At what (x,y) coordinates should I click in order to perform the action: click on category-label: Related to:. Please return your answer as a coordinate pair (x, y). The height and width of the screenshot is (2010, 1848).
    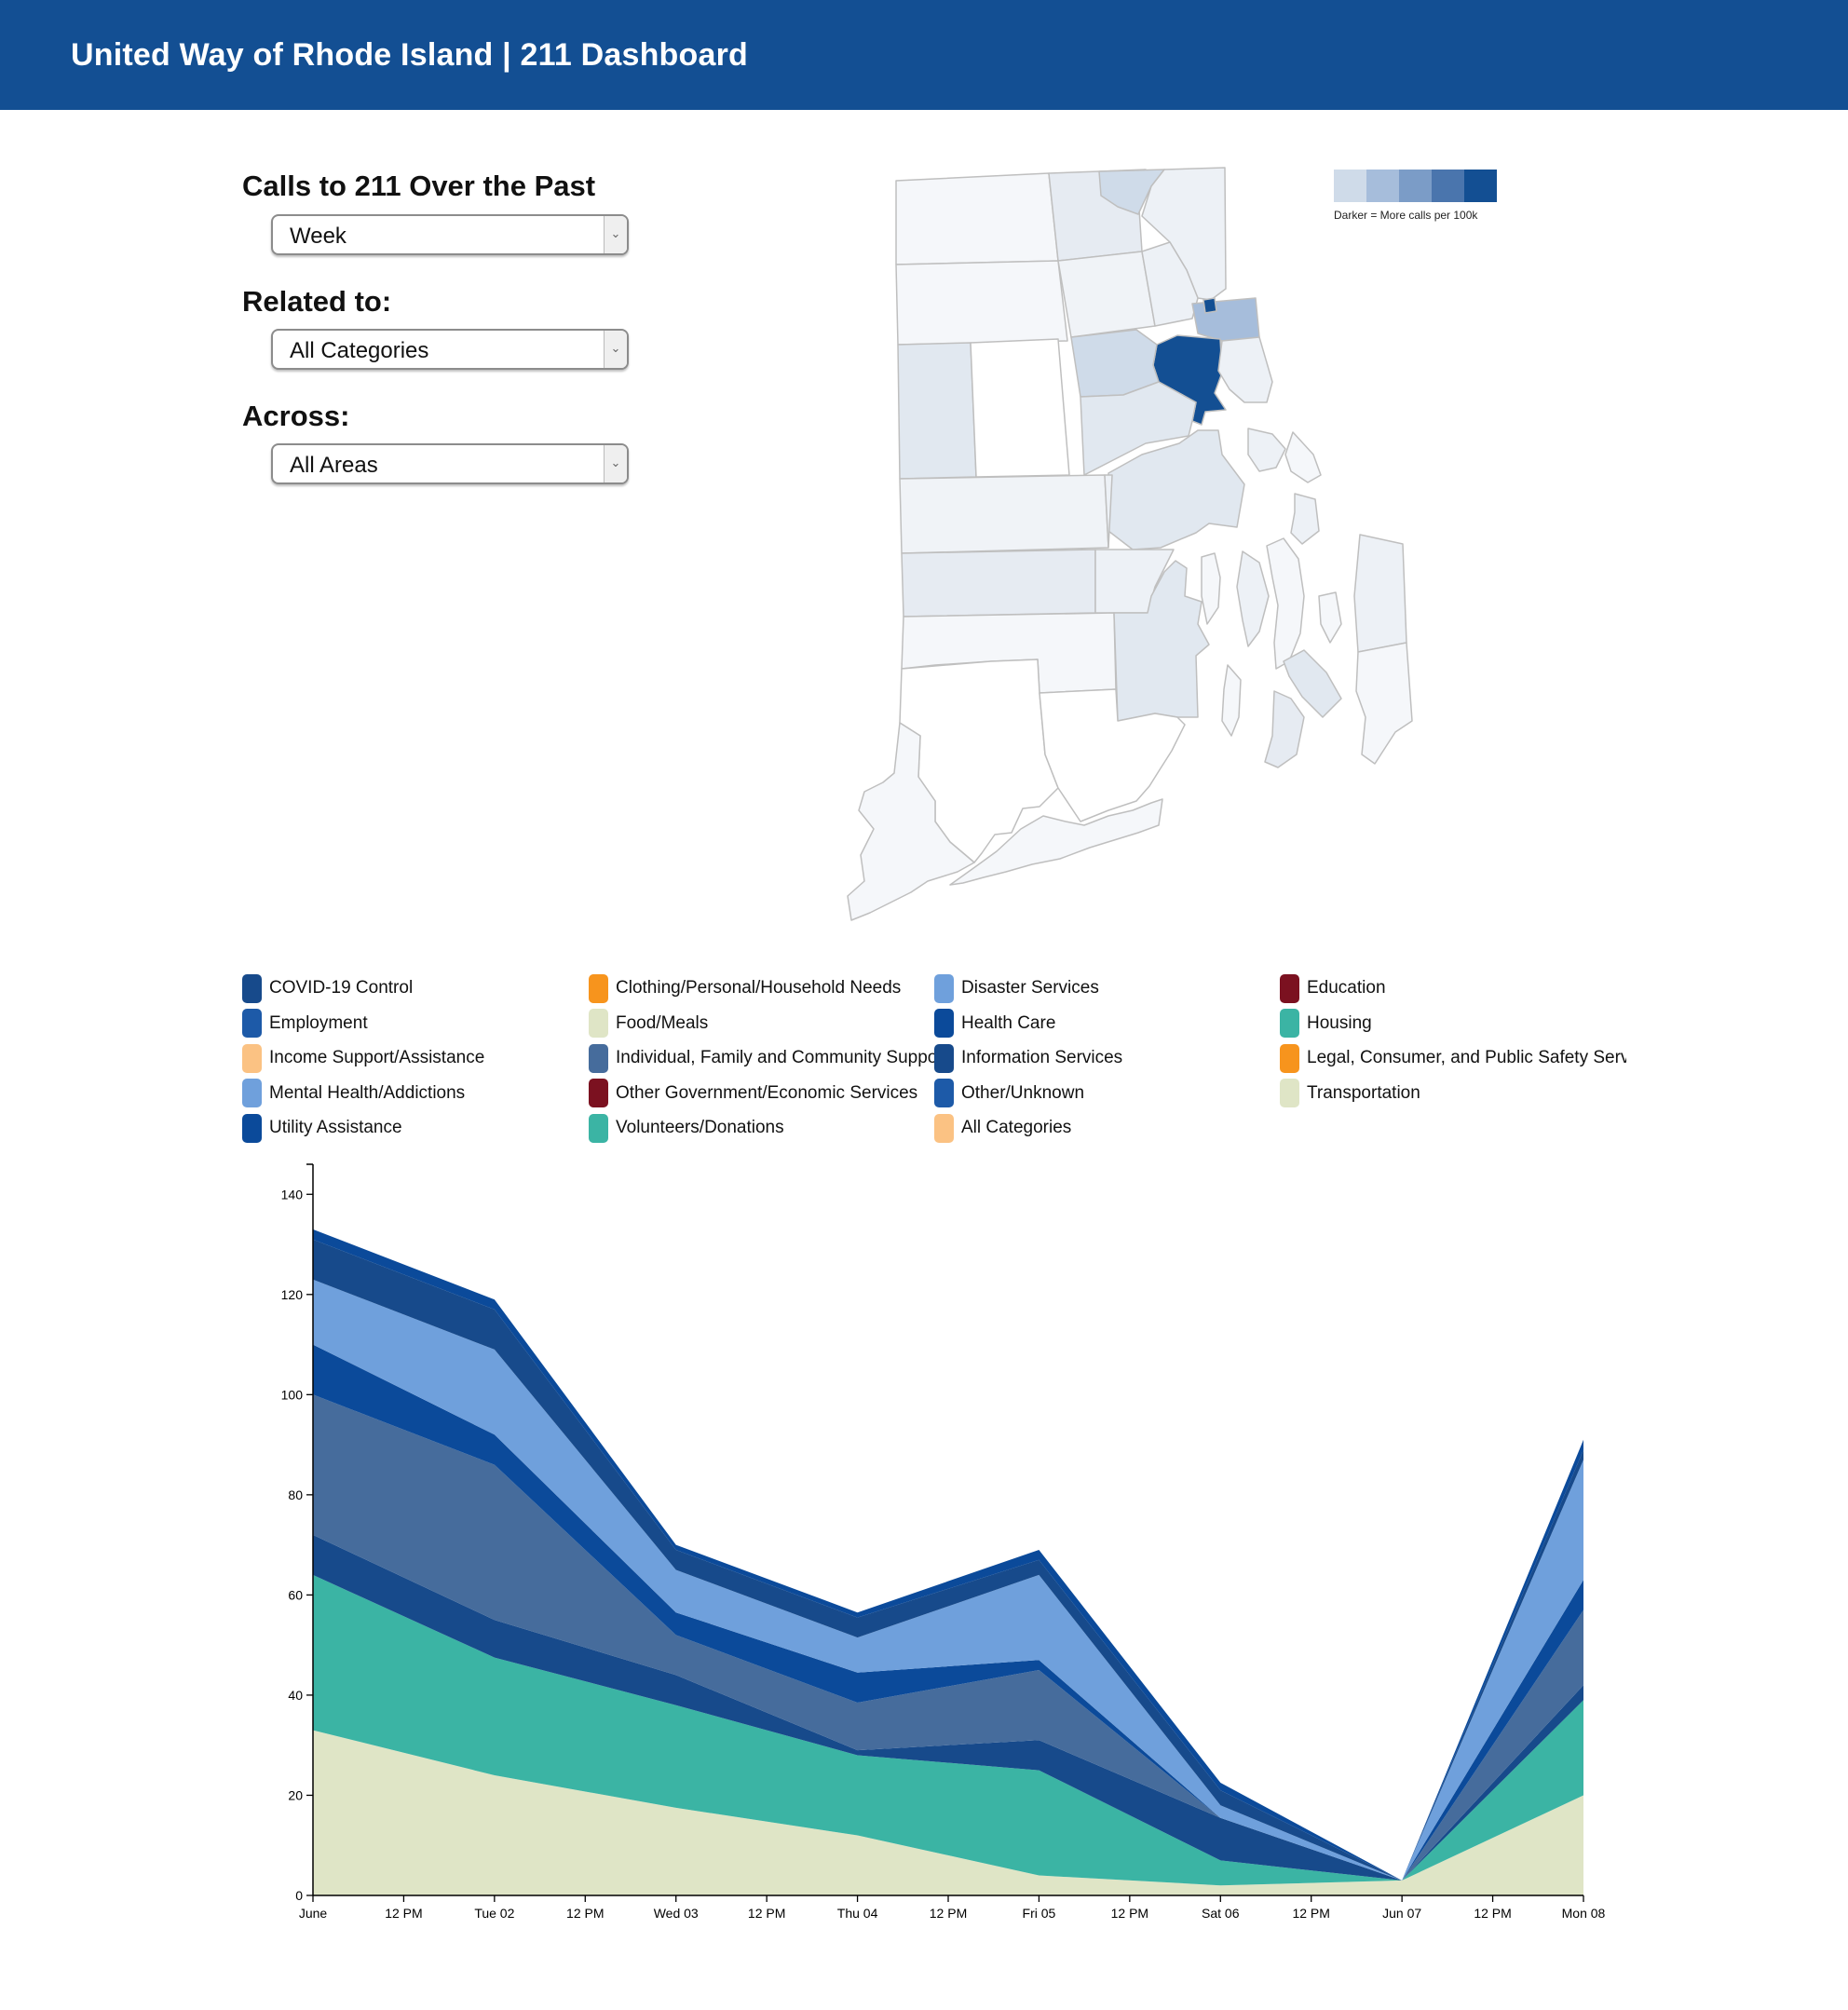
    Looking at the image, I should click on (317, 301).